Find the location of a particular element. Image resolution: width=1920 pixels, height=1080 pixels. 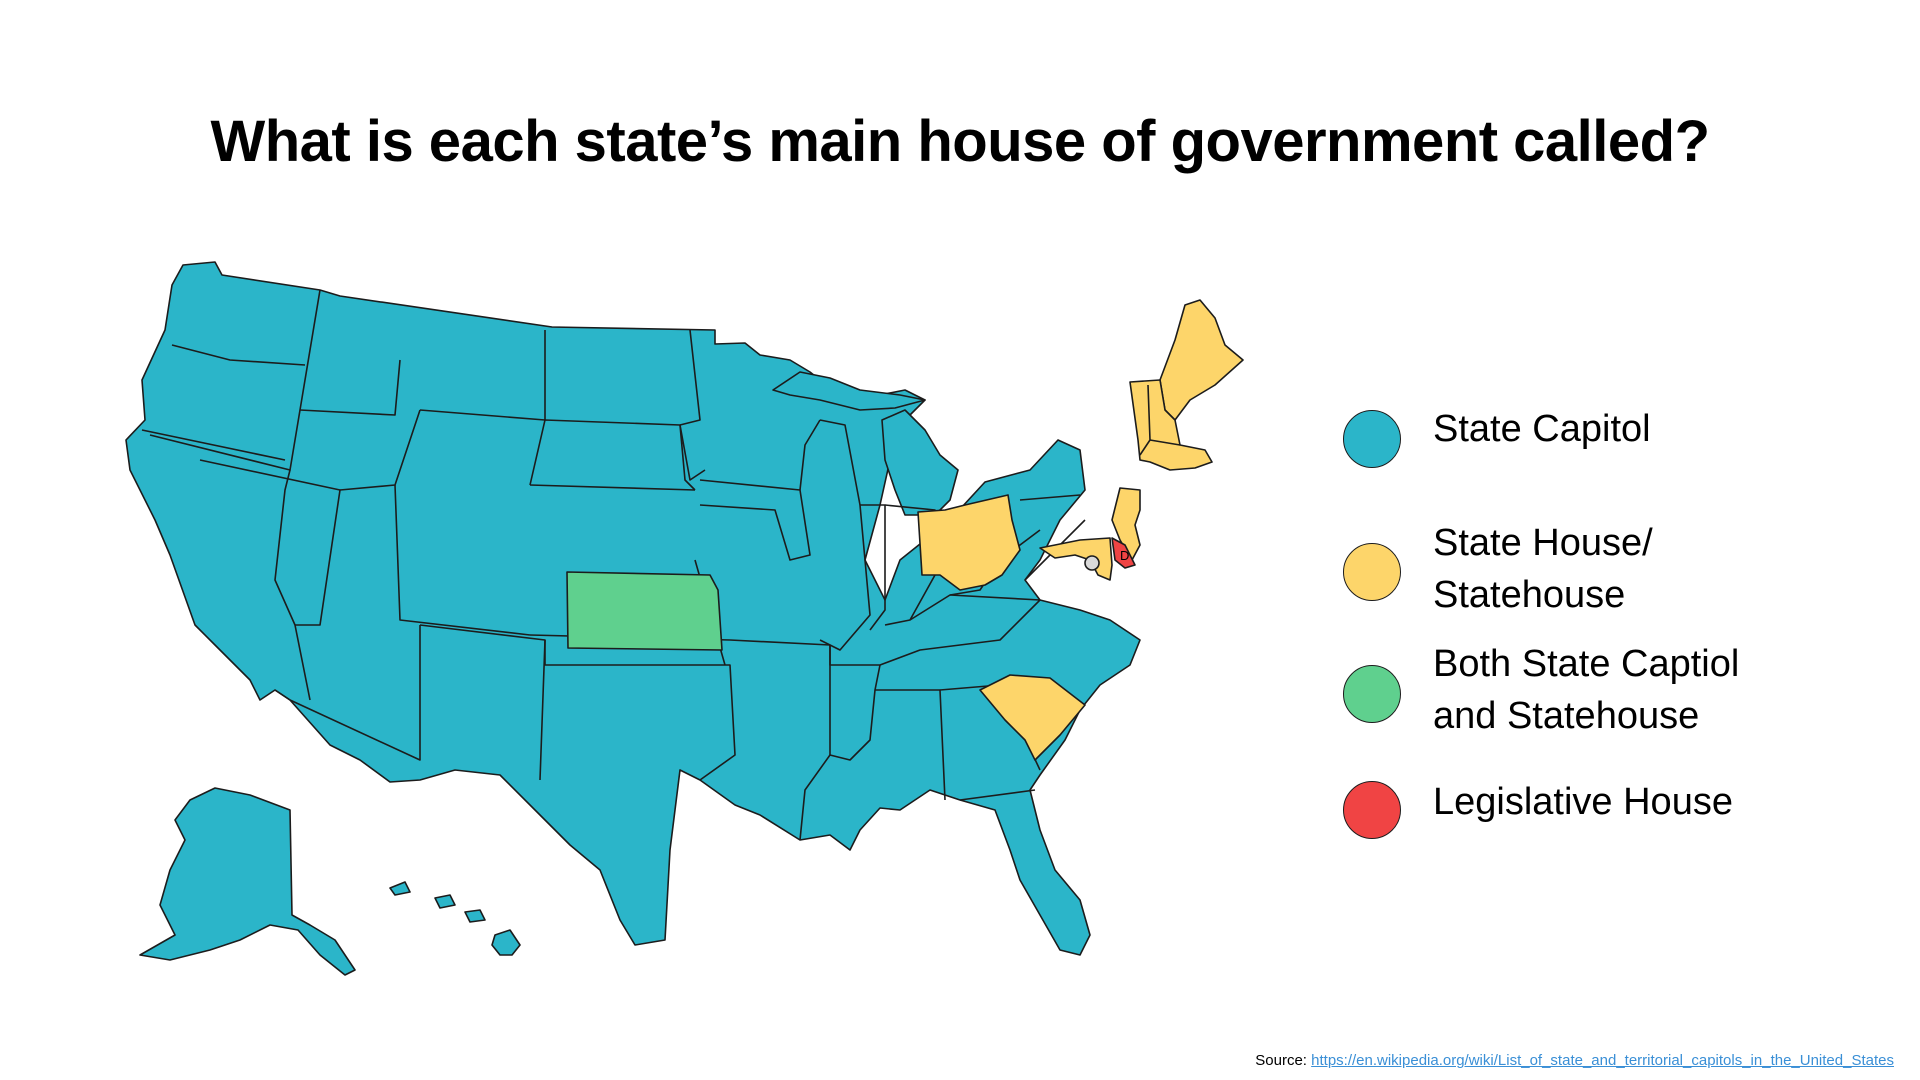

map-region-alaska is located at coordinates (247, 881).